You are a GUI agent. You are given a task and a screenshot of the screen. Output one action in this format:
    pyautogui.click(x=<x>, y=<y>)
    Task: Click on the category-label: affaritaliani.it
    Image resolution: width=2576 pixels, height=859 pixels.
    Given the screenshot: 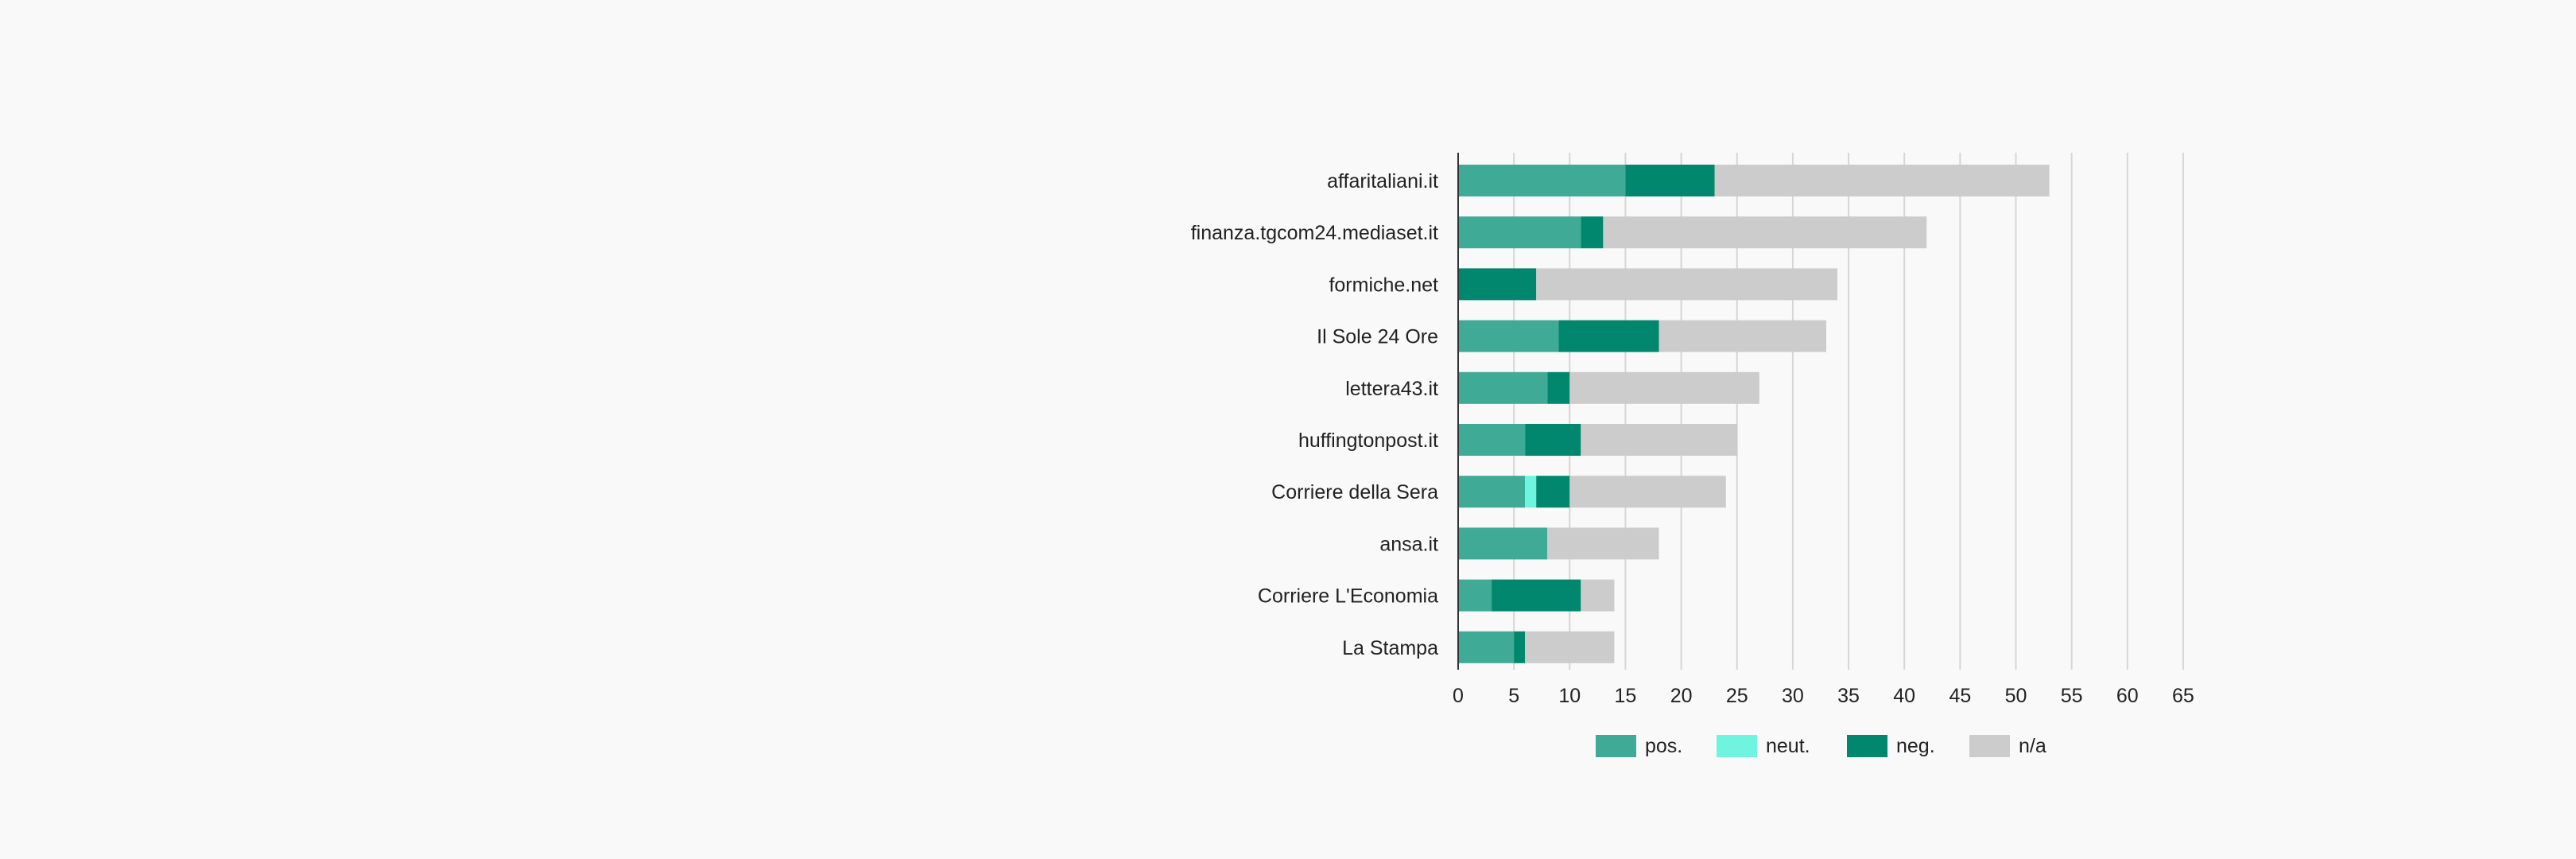 What is the action you would take?
    pyautogui.click(x=1382, y=181)
    